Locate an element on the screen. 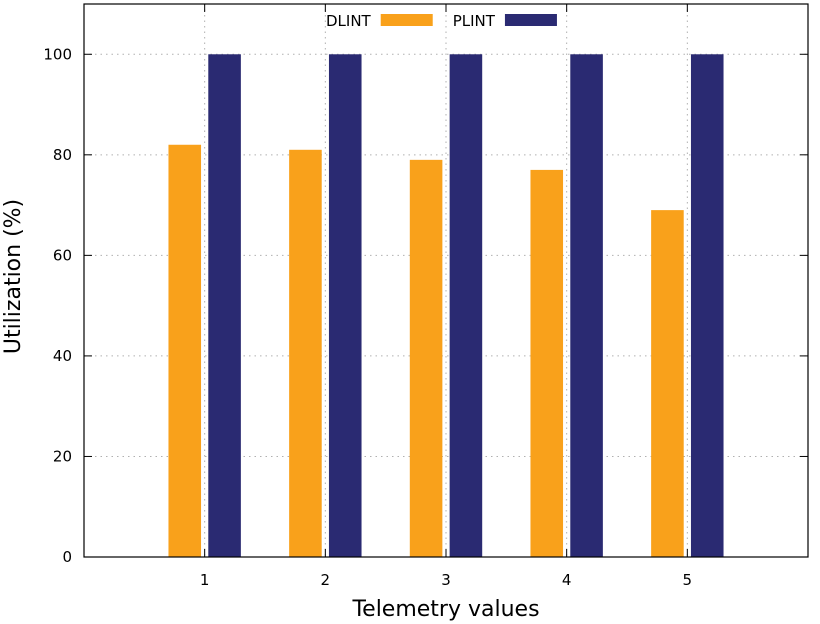  legend-label-dlint: DLINT is located at coordinates (349, 21).